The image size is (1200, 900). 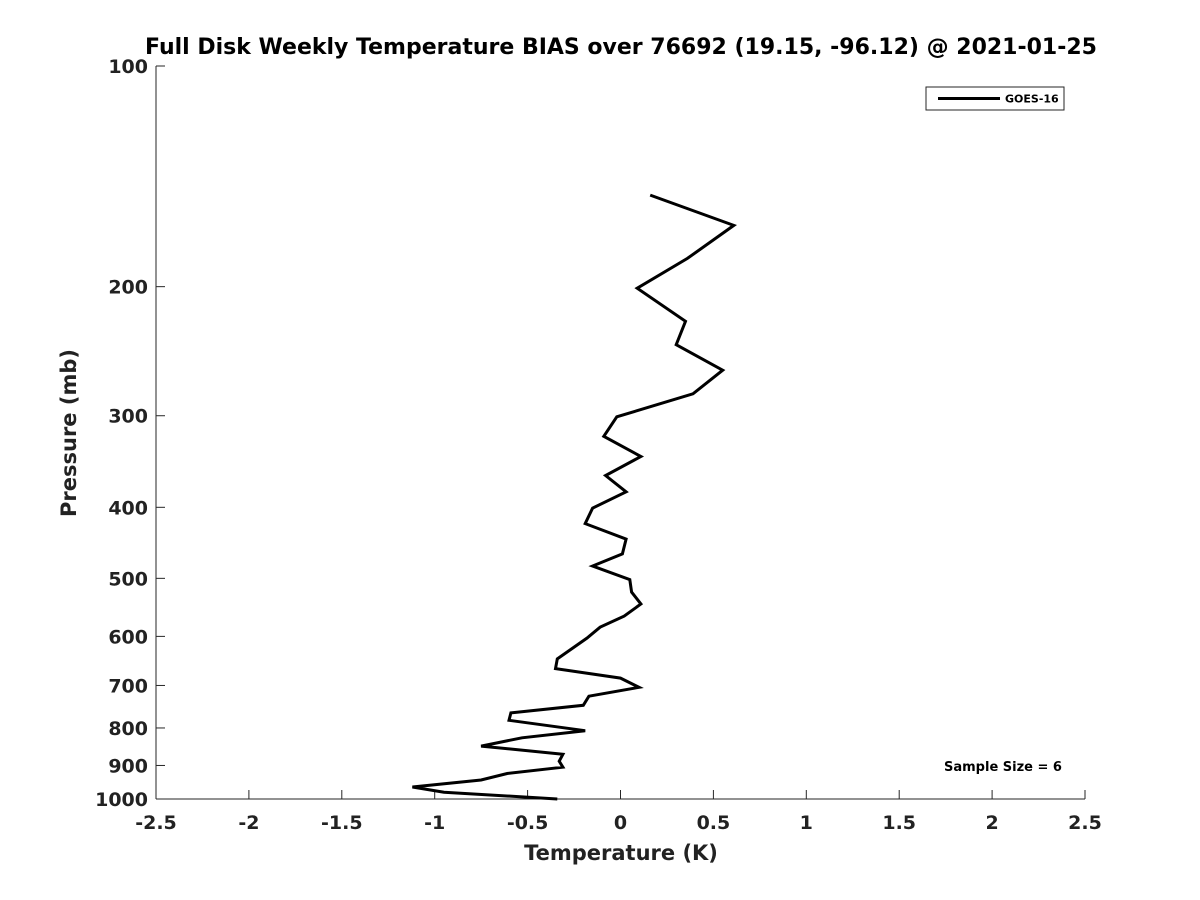 What do you see at coordinates (995, 98) in the screenshot?
I see `legend: GOES-16` at bounding box center [995, 98].